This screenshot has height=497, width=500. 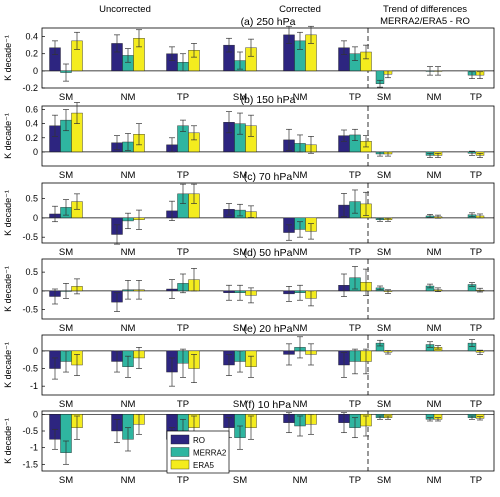 I want to click on panel-title: (d) 50 hPa, so click(x=267, y=253).